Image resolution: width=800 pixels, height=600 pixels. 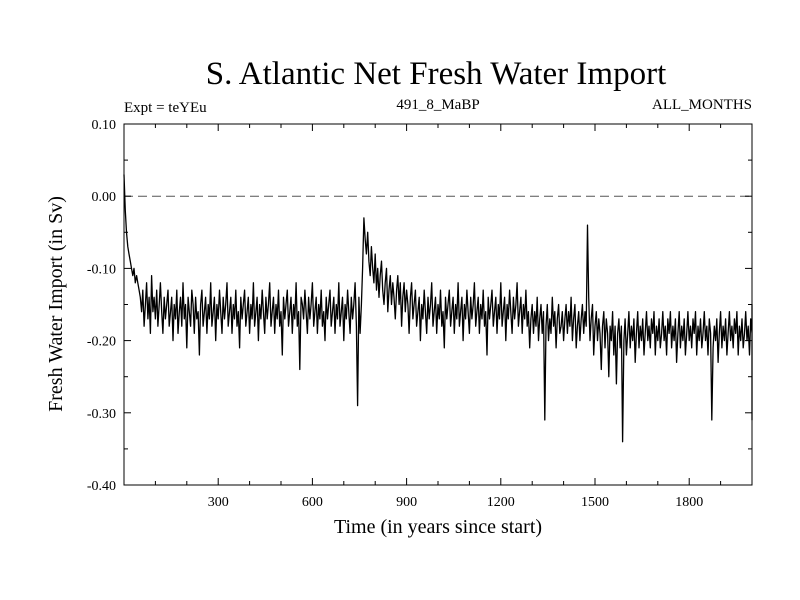 What do you see at coordinates (689, 502) in the screenshot?
I see `x-tick-label: 1800` at bounding box center [689, 502].